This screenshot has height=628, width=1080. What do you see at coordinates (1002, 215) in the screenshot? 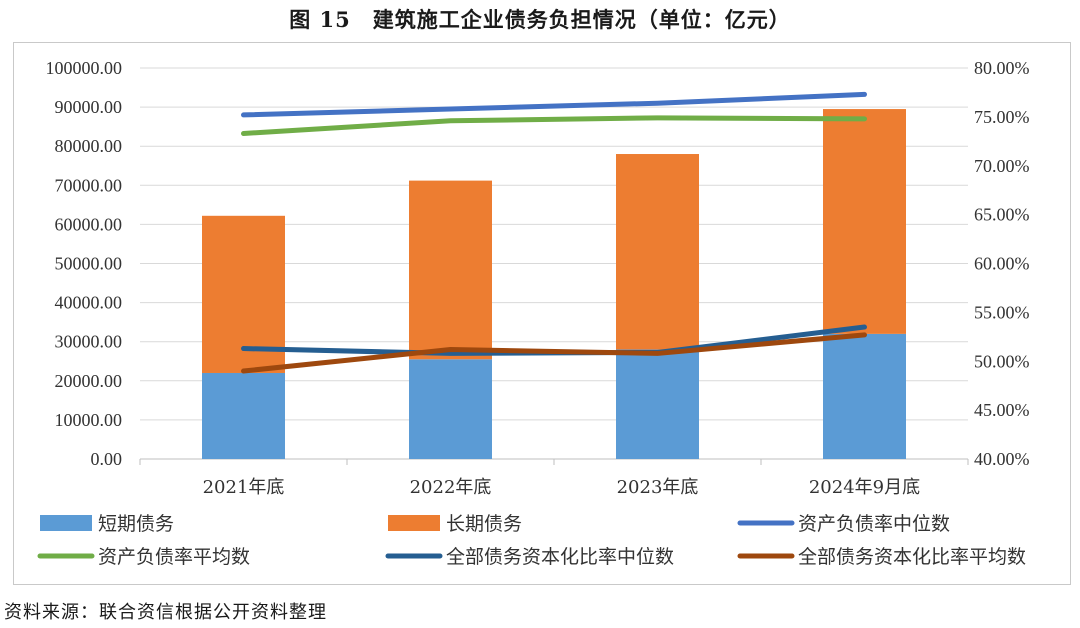
I see `right-tick-label: 65.00%` at bounding box center [1002, 215].